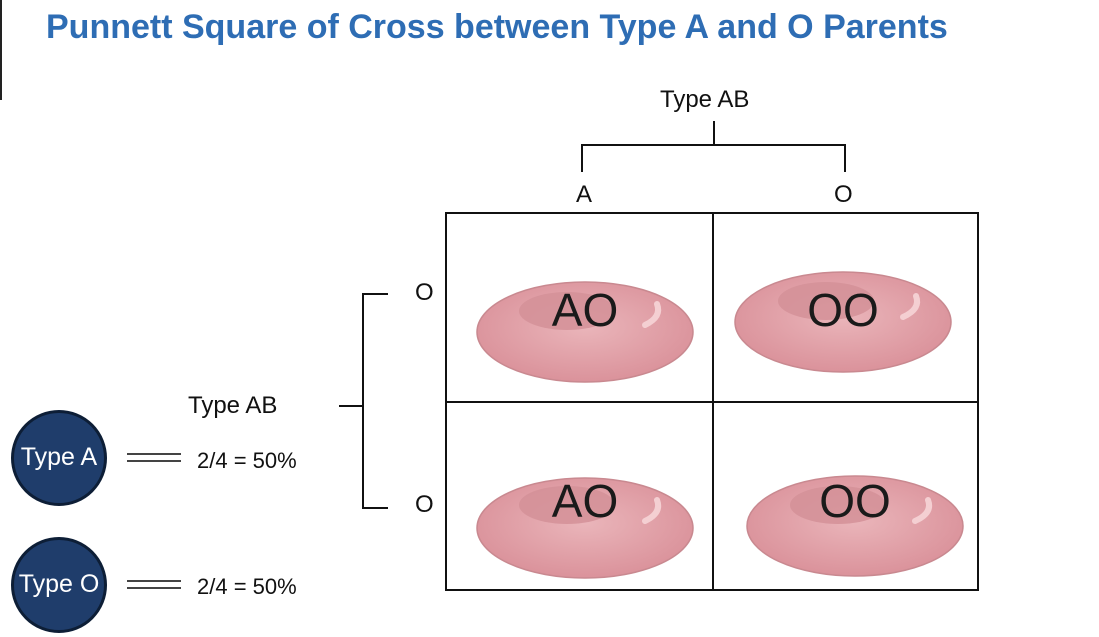  I want to click on left-parent-label: Type AB, so click(233, 405).